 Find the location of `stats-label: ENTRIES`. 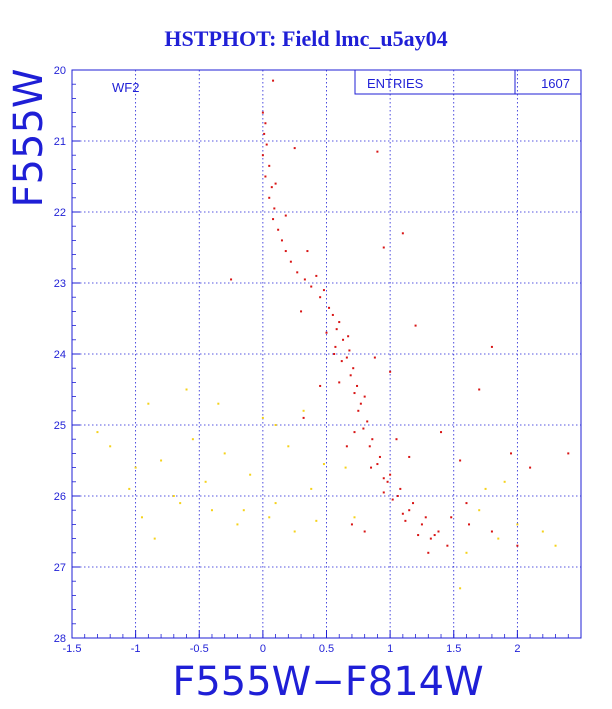

stats-label: ENTRIES is located at coordinates (395, 83).